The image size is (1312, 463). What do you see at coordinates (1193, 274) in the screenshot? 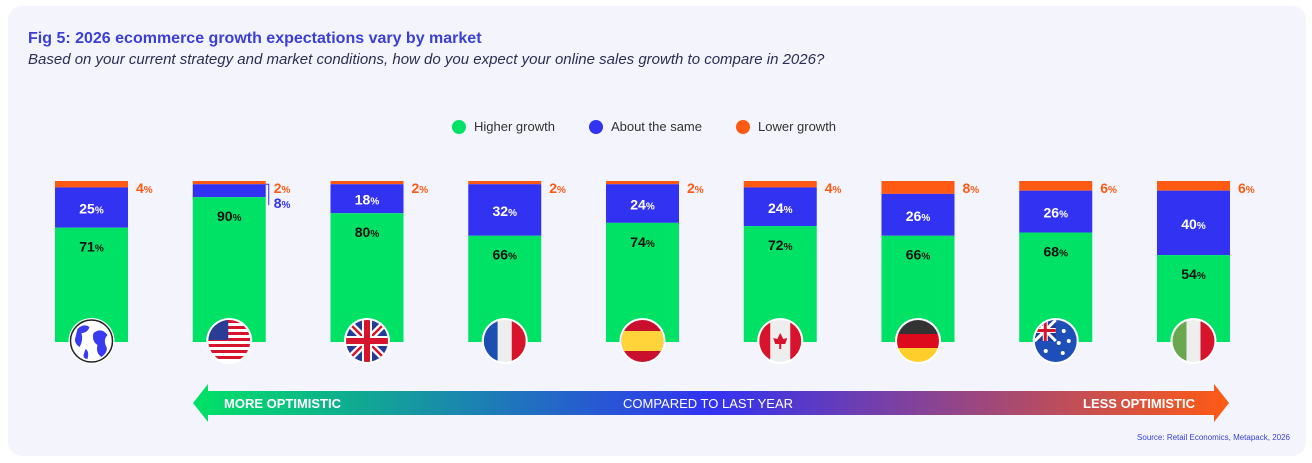
I see `higher-value-label: 54%` at bounding box center [1193, 274].